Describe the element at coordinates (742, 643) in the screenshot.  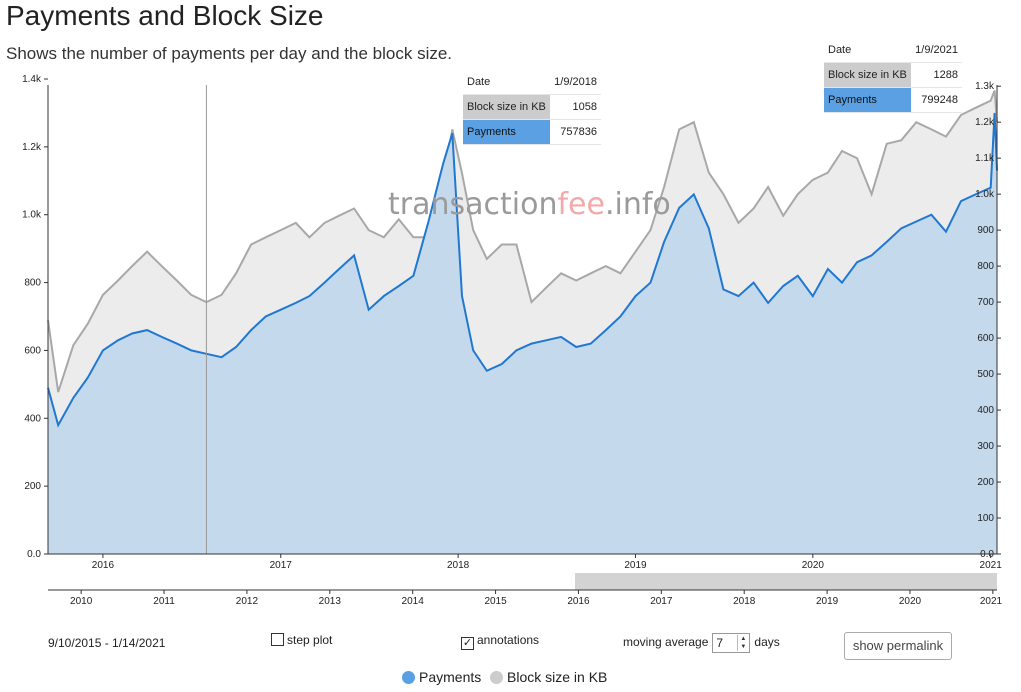
I see `stepper-icon: ▲ ▼` at that location.